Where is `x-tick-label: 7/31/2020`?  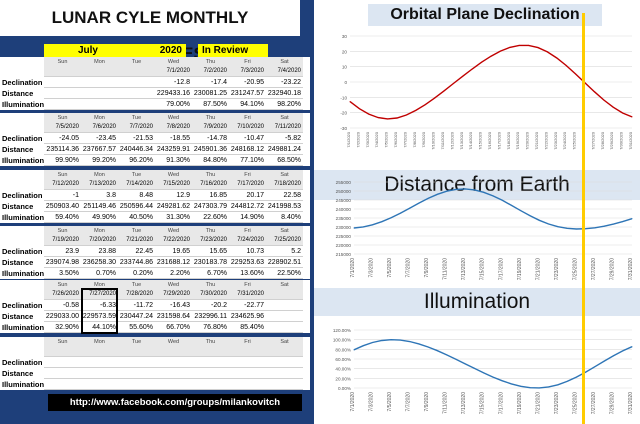
x-tick-label: 7/31/2020 is located at coordinates (631, 269).